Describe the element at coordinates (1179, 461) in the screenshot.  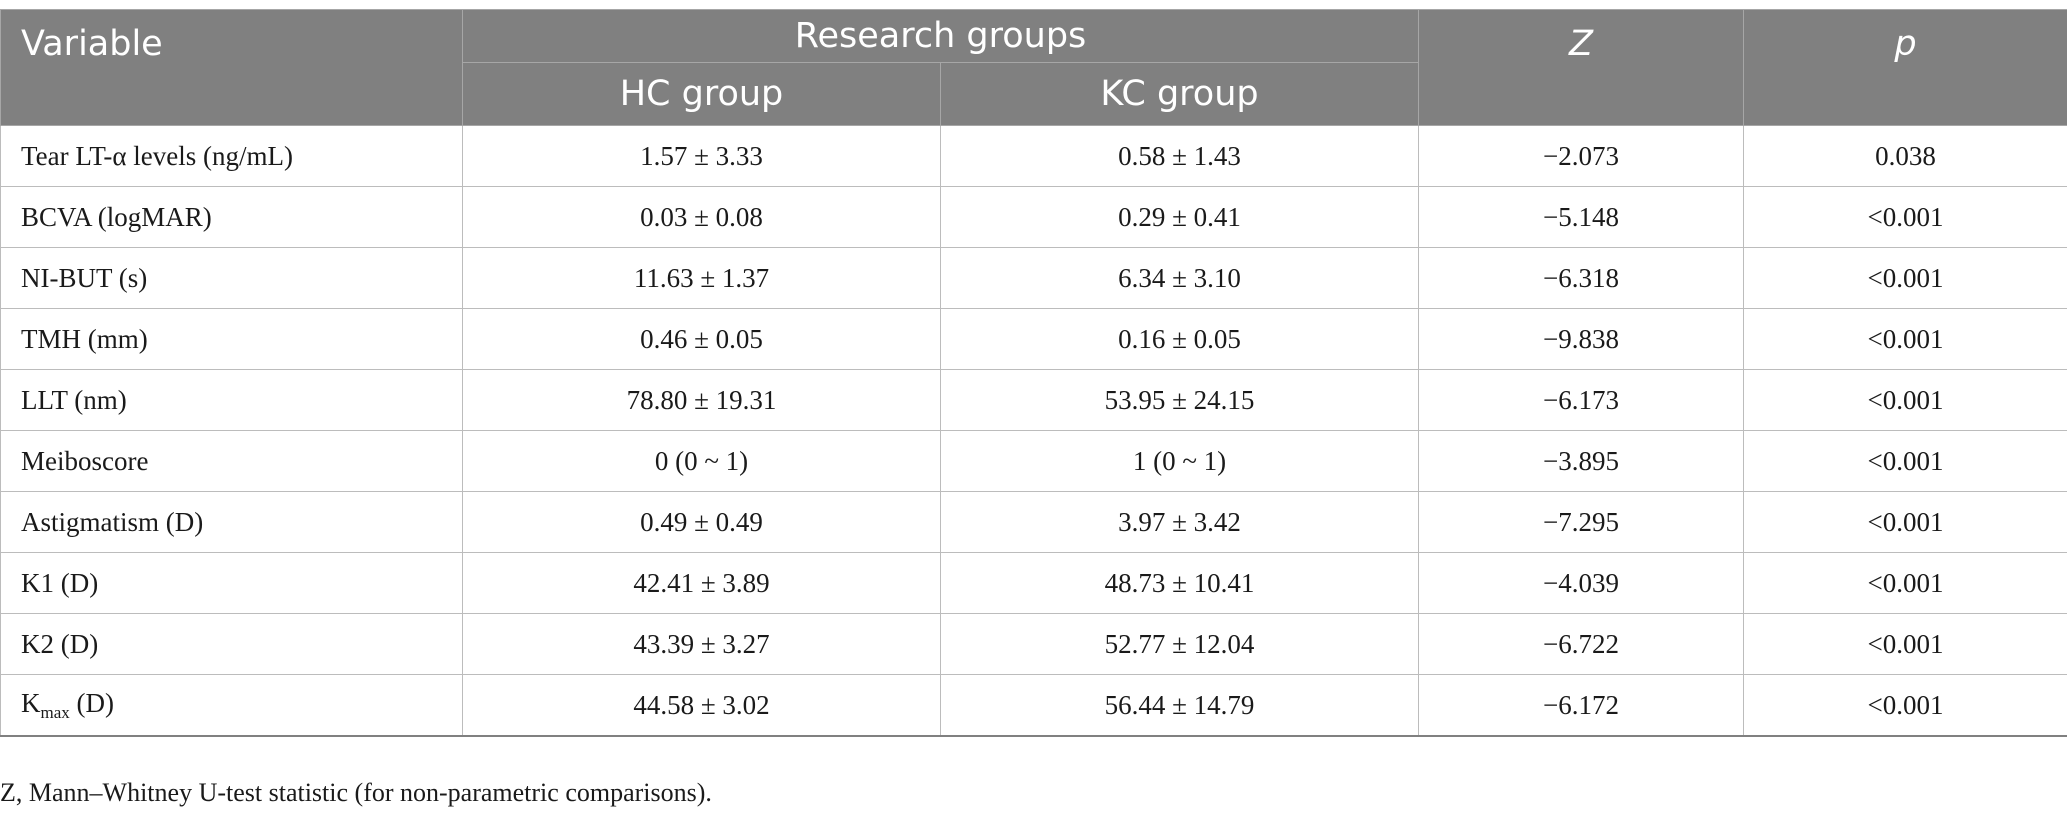
I see `cell-kc: 1 (0 ~ 1)` at that location.